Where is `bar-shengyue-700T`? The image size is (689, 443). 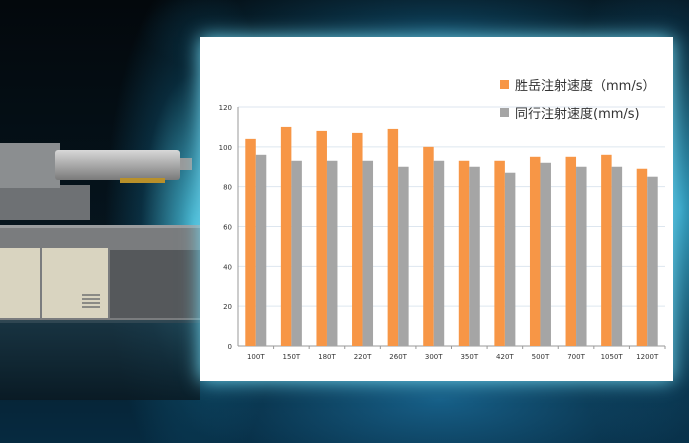 bar-shengyue-700T is located at coordinates (571, 251).